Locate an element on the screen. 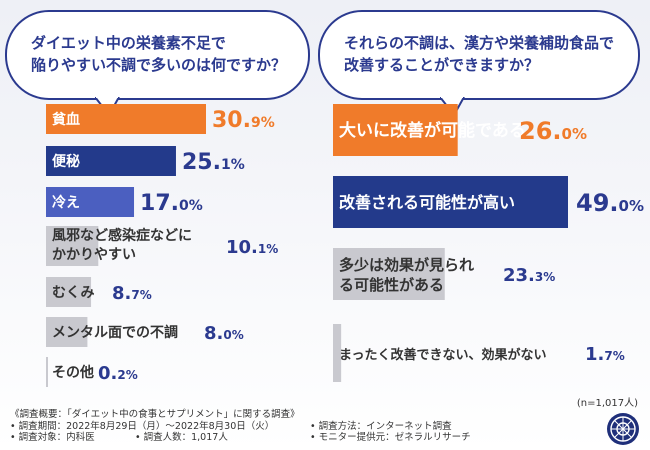 The height and width of the screenshot is (450, 650). footer-title: 《調査概要：「ダイエット中の食事とサプリメント」に関する調査》 is located at coordinates (155, 414).